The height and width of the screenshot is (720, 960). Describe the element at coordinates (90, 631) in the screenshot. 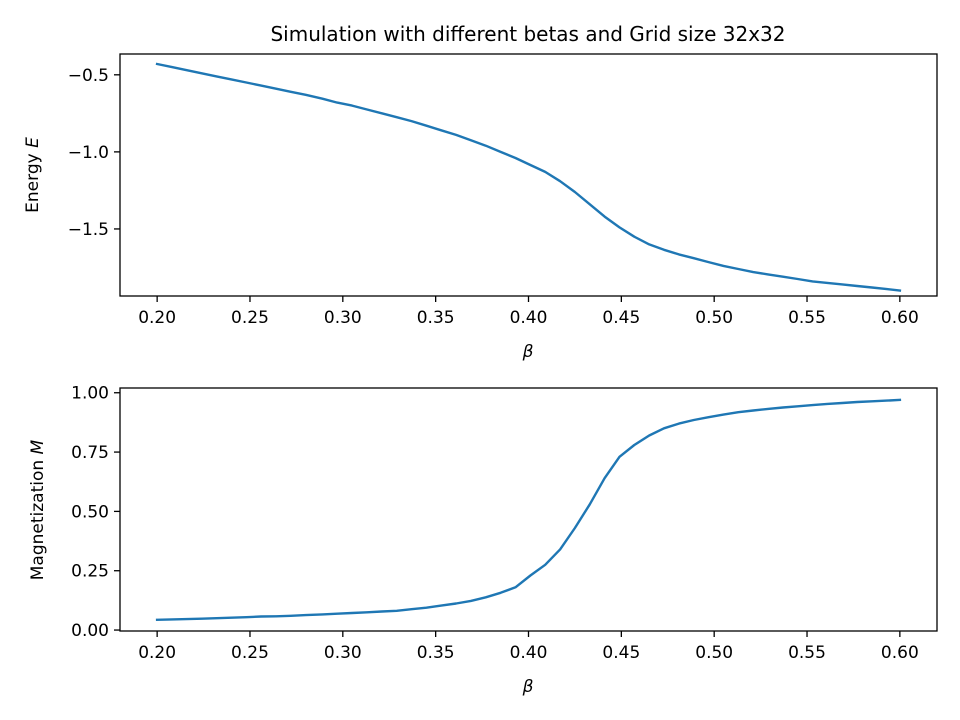

I see `magnetization-y-tick-label: 0.00` at that location.